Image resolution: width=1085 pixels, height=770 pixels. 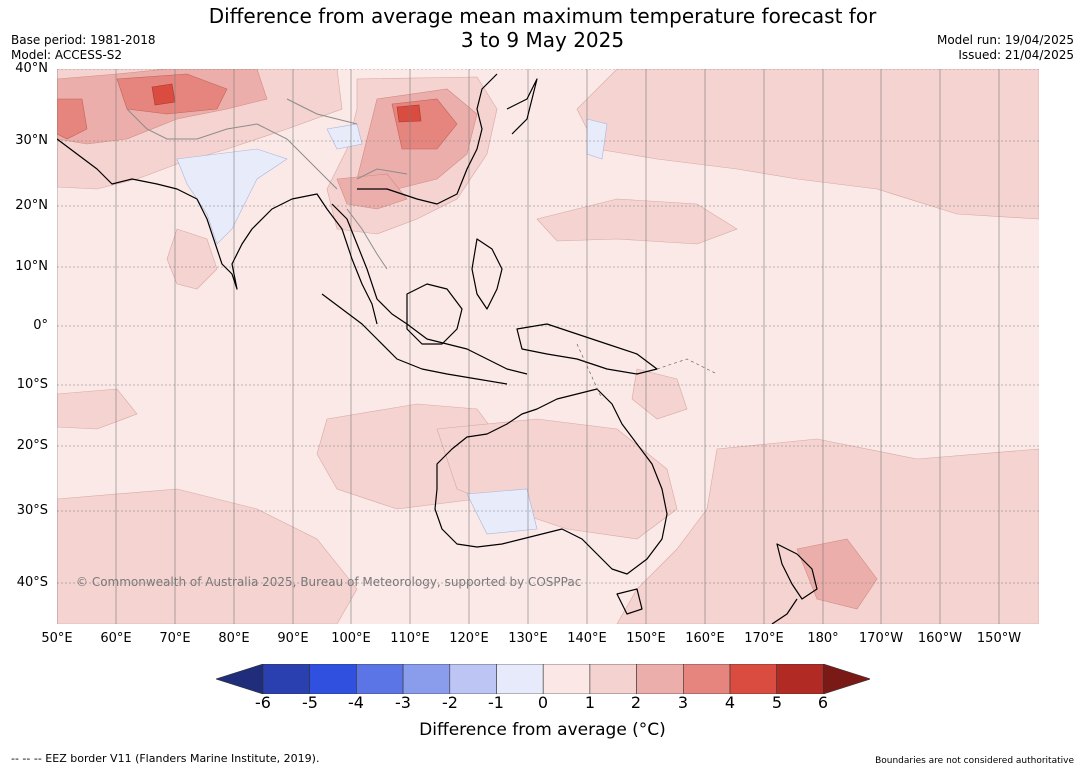 I want to click on coastline-tasmania, so click(x=629, y=601).